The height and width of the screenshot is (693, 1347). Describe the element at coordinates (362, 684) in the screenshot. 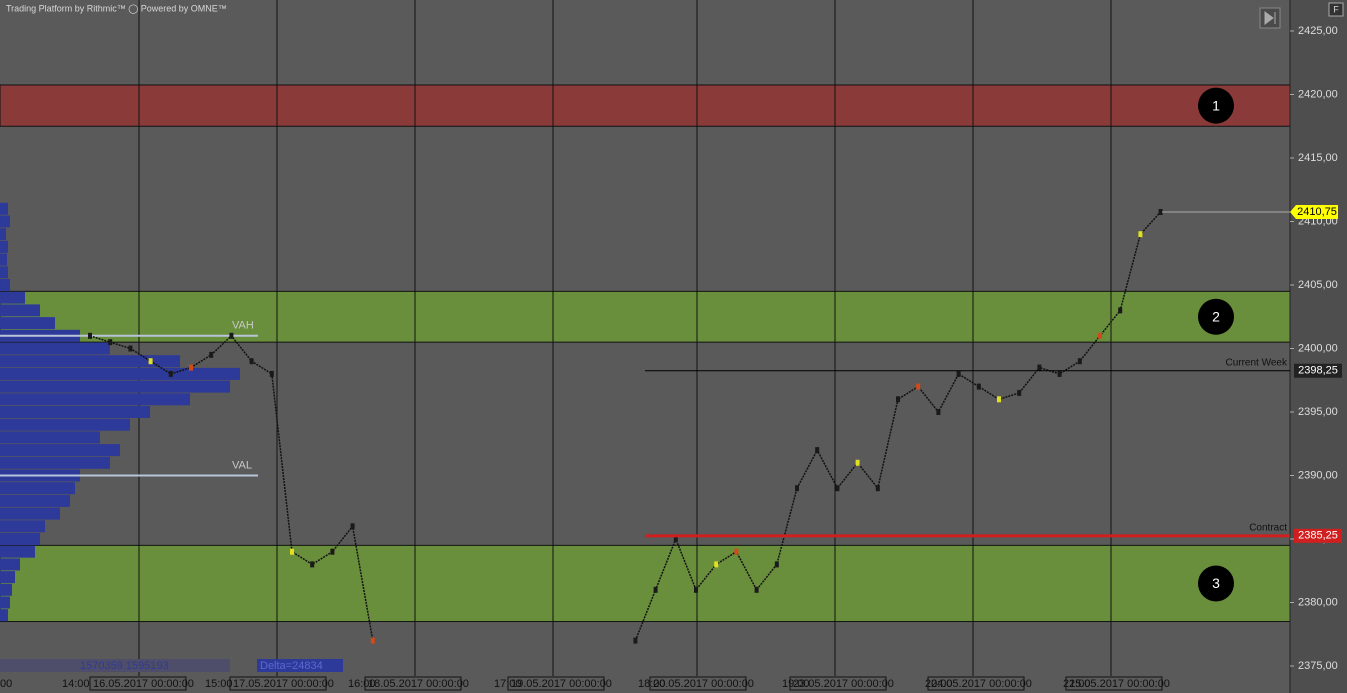

I see `x-label: 16:00` at that location.